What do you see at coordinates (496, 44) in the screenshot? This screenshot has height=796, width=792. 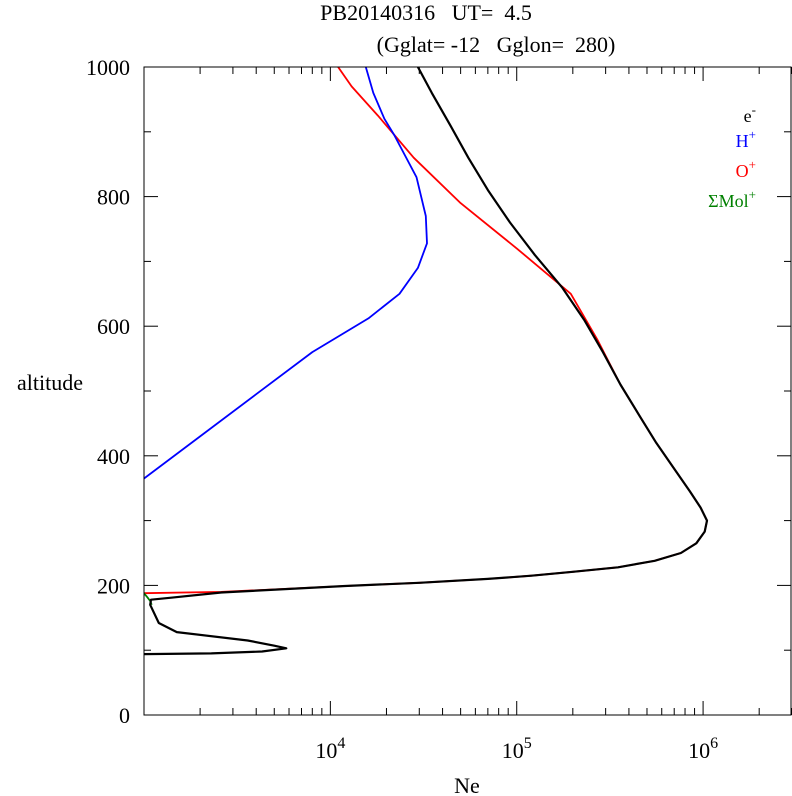 I see `chart-title-line2: (Gglat= -12 Gglon= 280)` at bounding box center [496, 44].